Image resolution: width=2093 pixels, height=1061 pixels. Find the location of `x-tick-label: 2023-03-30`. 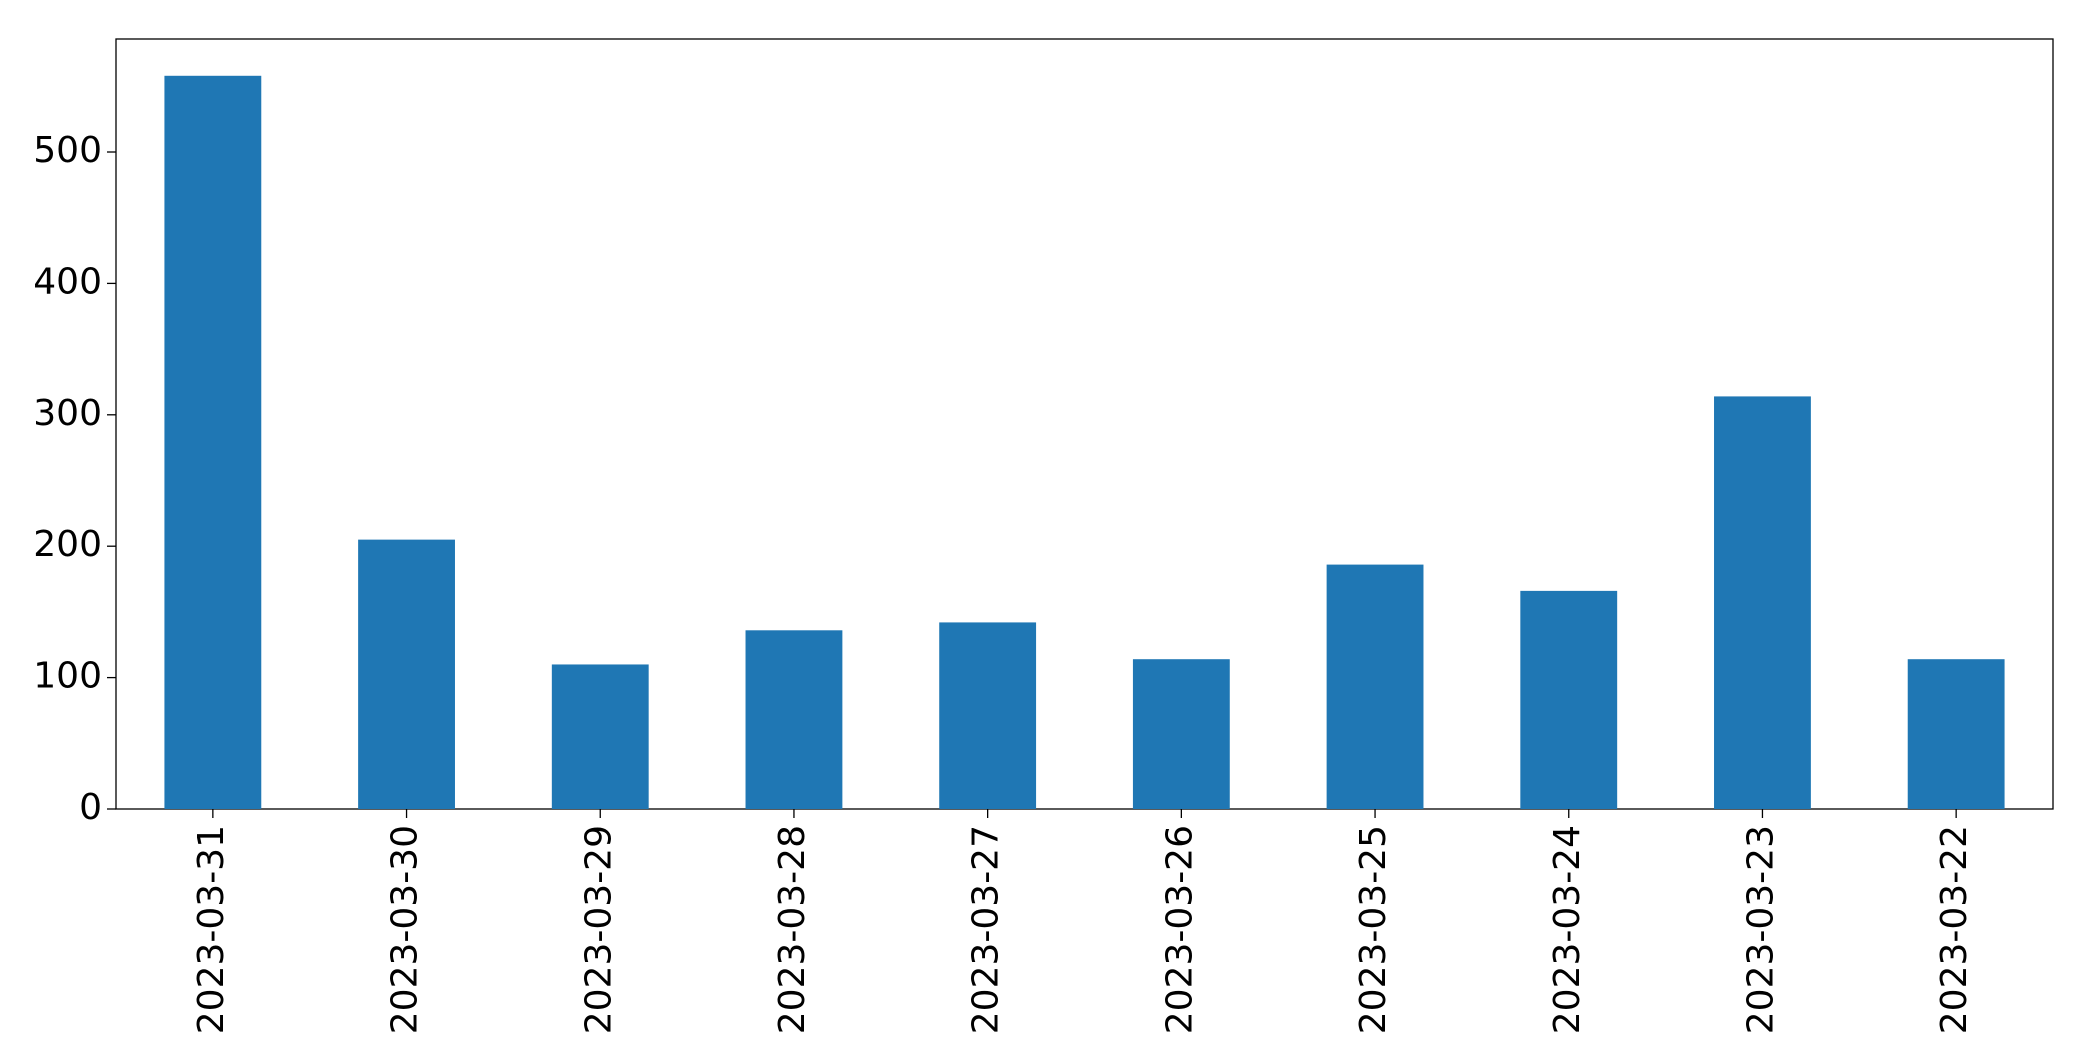

x-tick-label: 2023-03-30 is located at coordinates (405, 929).